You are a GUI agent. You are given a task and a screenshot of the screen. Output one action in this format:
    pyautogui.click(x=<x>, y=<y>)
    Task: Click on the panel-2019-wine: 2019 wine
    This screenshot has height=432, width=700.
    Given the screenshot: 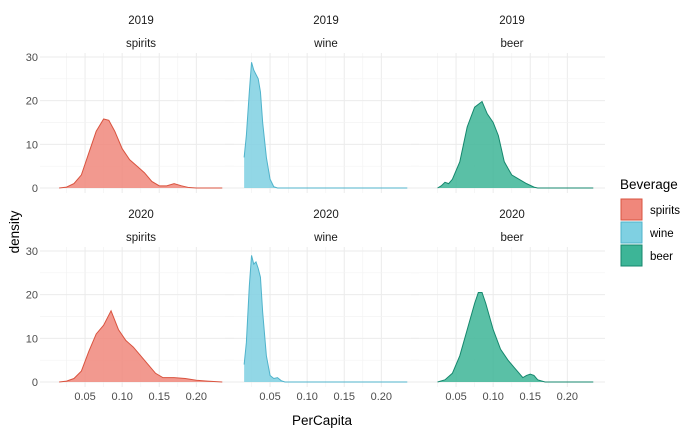 What is the action you would take?
    pyautogui.click(x=322, y=104)
    